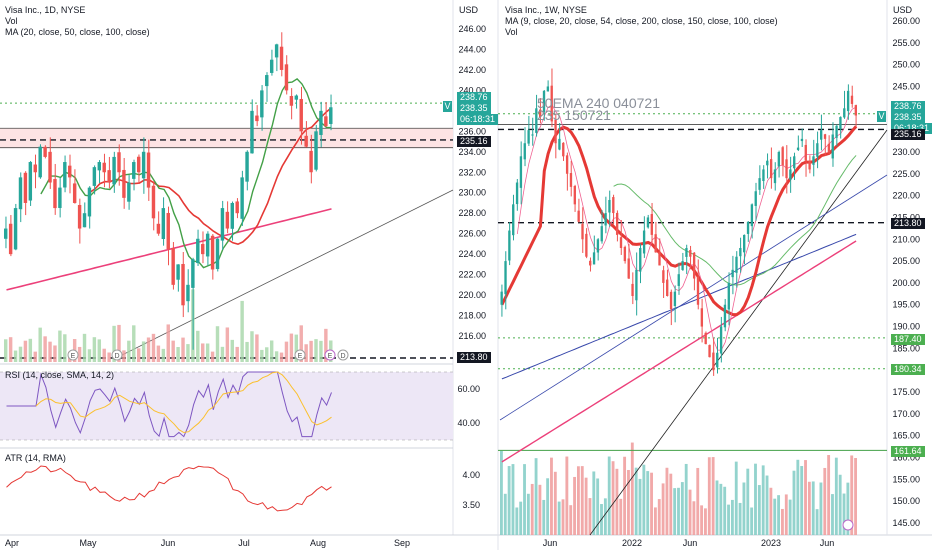 The width and height of the screenshot is (932, 550). What do you see at coordinates (906, 523) in the screenshot?
I see `right-price-axis-label: 145.00` at bounding box center [906, 523].